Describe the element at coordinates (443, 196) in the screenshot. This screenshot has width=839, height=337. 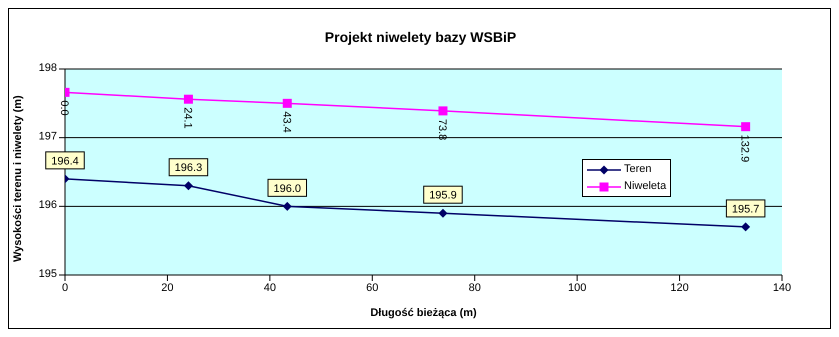
I see `data-label: 195.9` at that location.